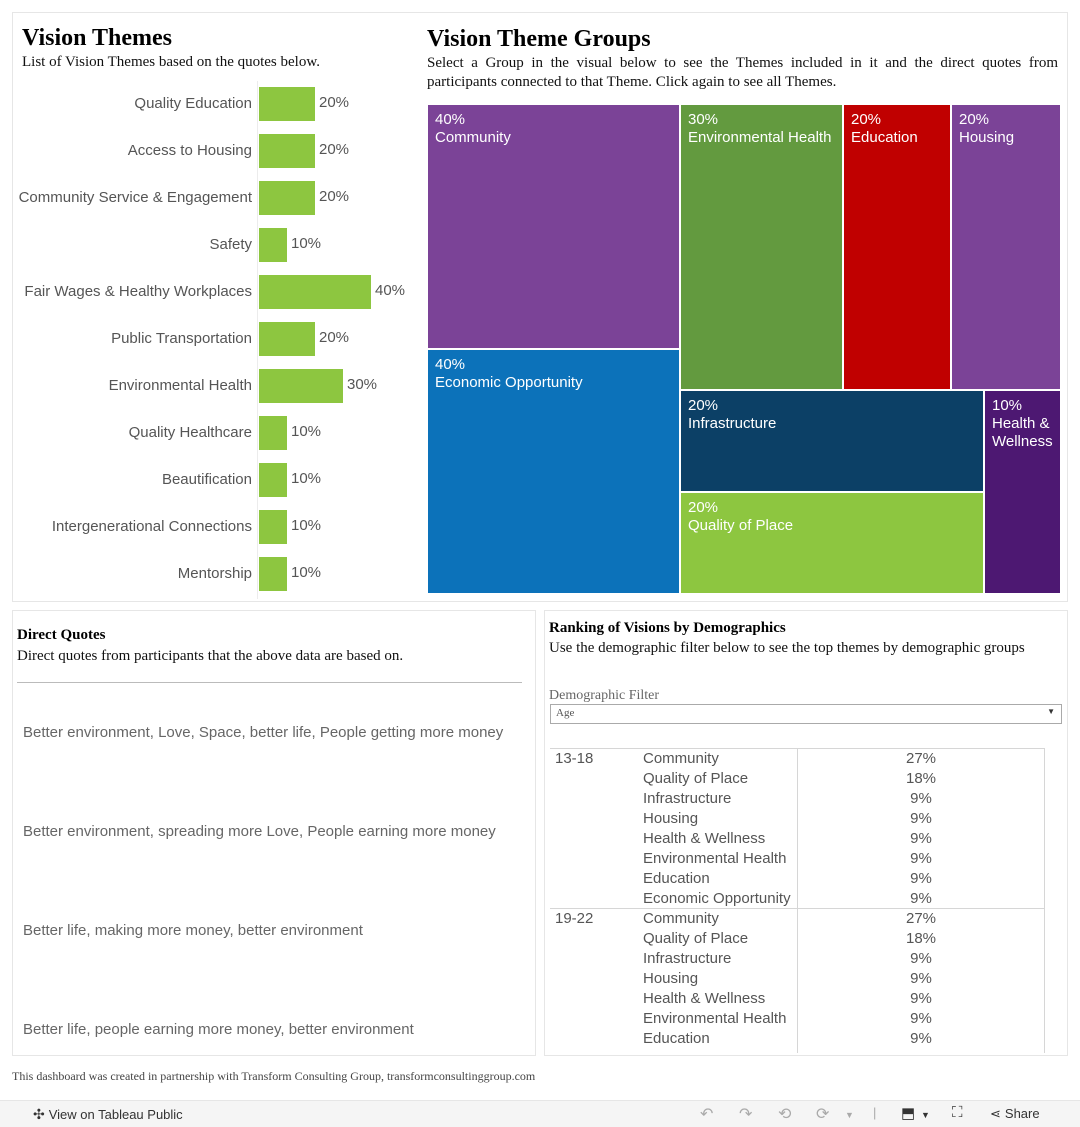 The height and width of the screenshot is (1127, 1080). I want to click on treemap-cell: 20% Infrastructure, so click(832, 441).